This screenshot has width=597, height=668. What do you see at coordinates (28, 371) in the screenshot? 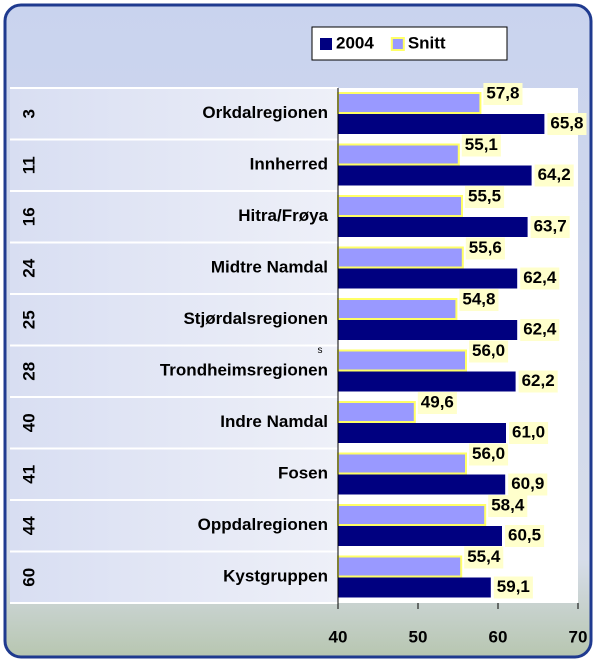
I see `row-number: 28` at bounding box center [28, 371].